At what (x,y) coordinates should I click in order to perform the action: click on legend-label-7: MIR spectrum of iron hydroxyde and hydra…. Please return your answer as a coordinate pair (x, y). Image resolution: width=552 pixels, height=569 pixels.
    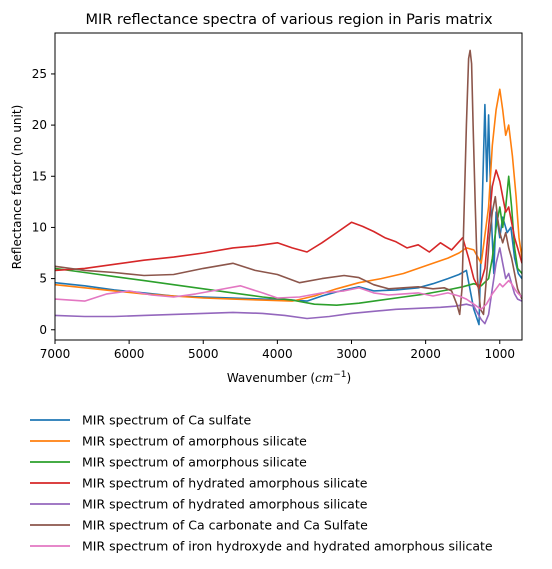
    Looking at the image, I should click on (287, 546).